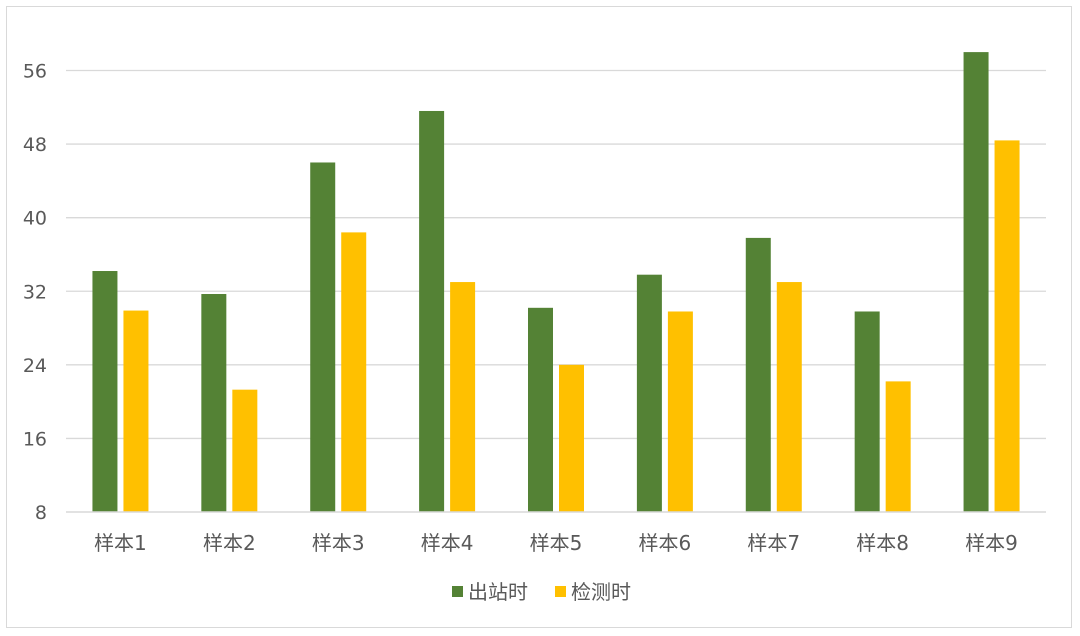 This screenshot has width=1080, height=636. Describe the element at coordinates (35, 439) in the screenshot. I see `y-tick-label: 16` at that location.